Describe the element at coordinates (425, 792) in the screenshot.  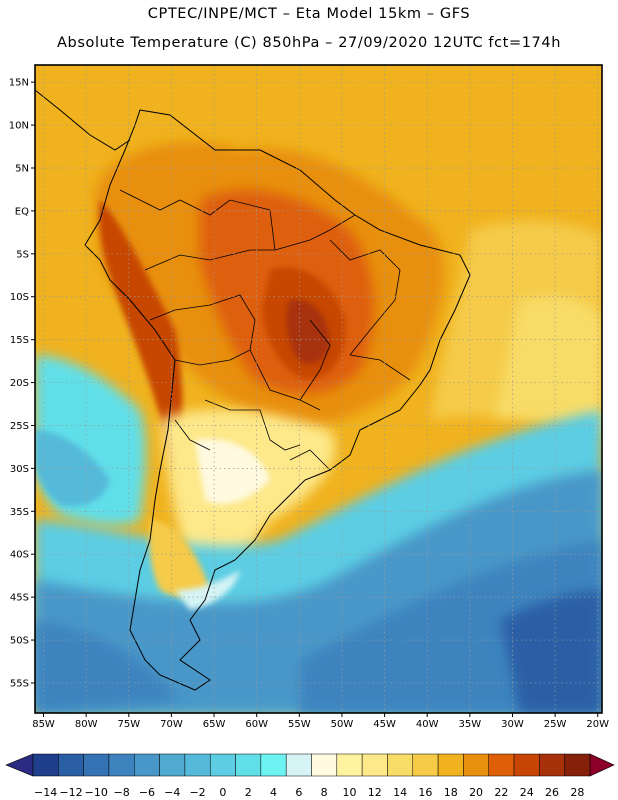
I see `colorbar-label: 16` at that location.